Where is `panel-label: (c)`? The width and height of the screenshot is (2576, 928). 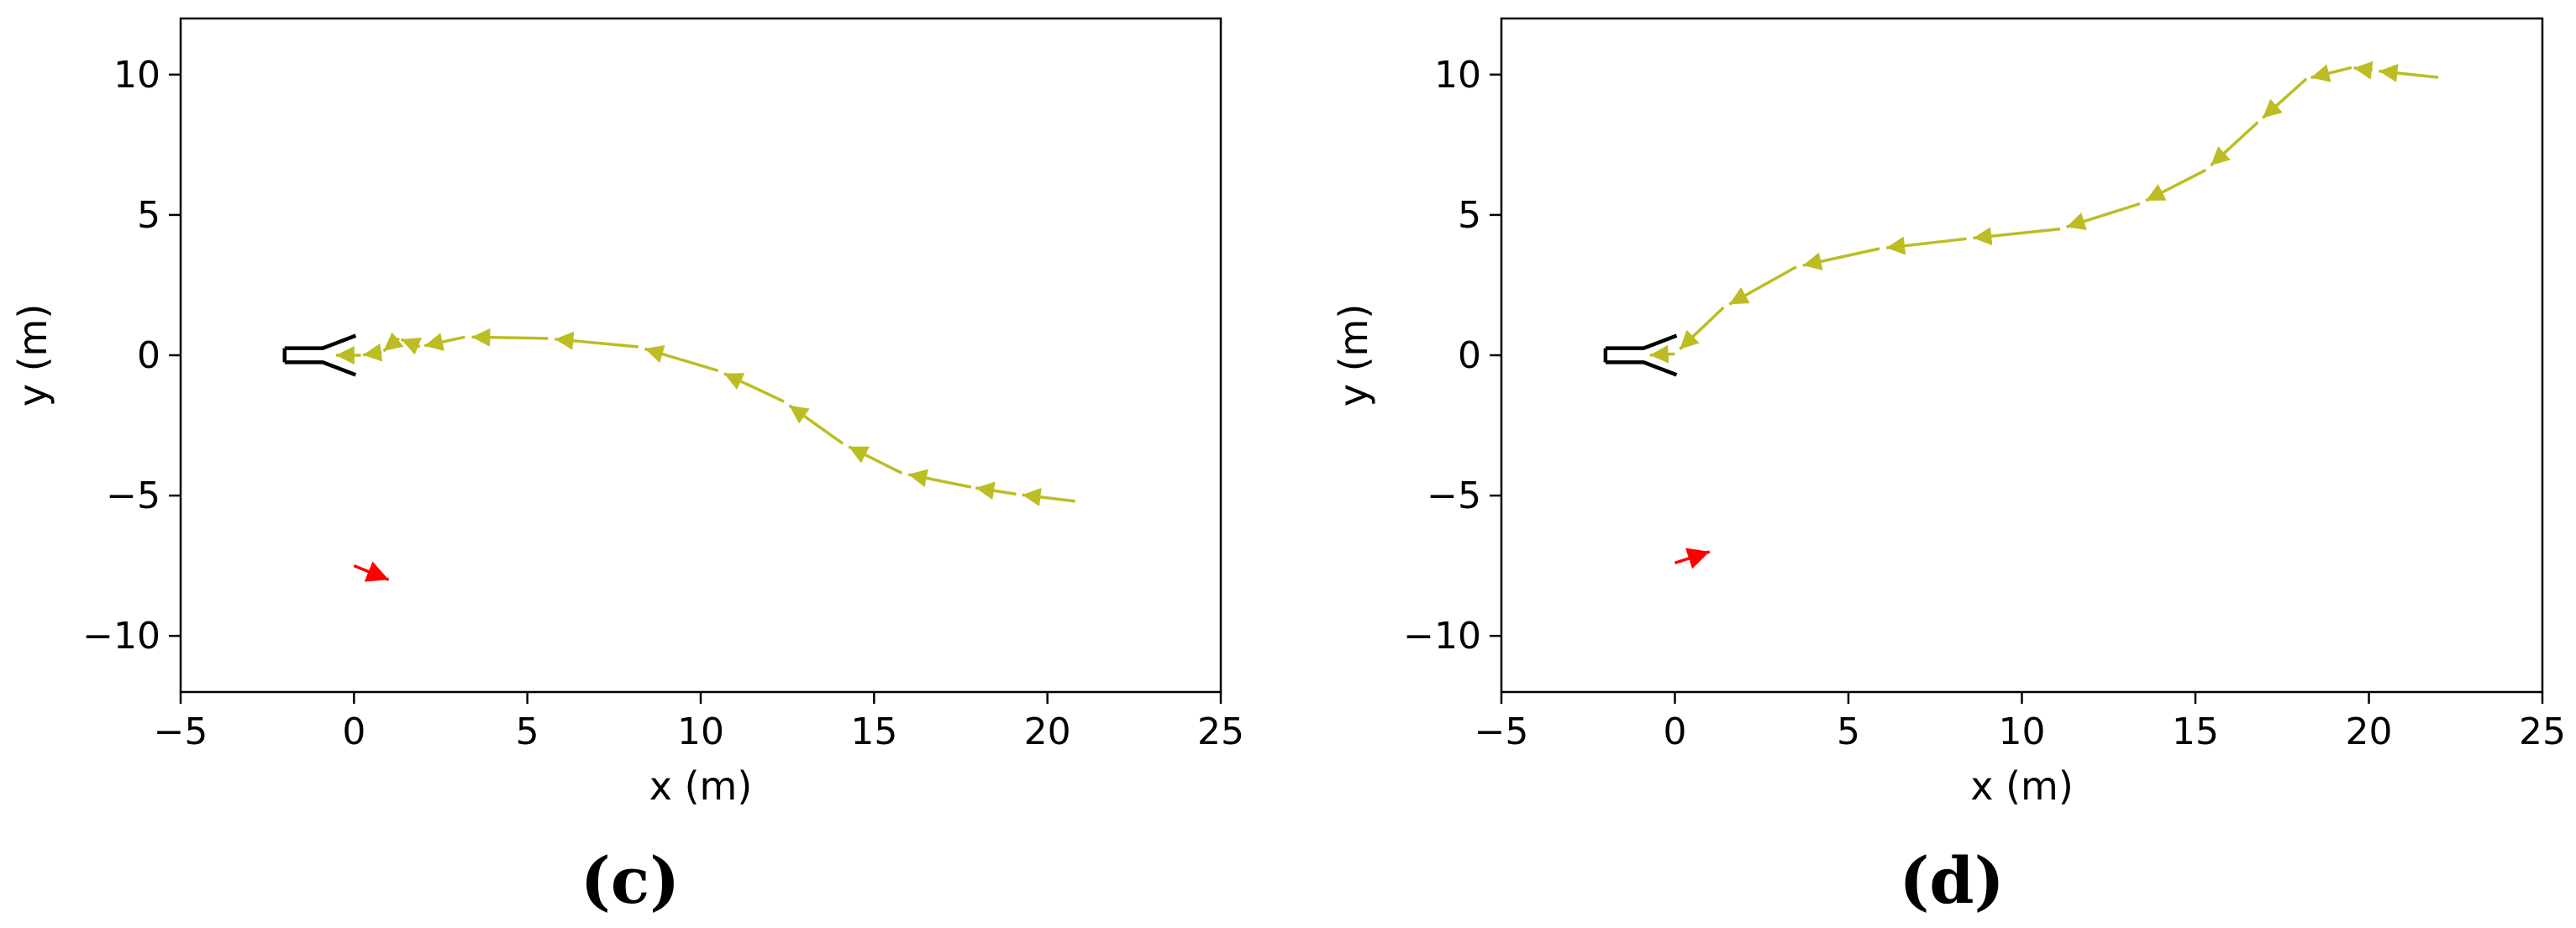 panel-label: (c) is located at coordinates (630, 880).